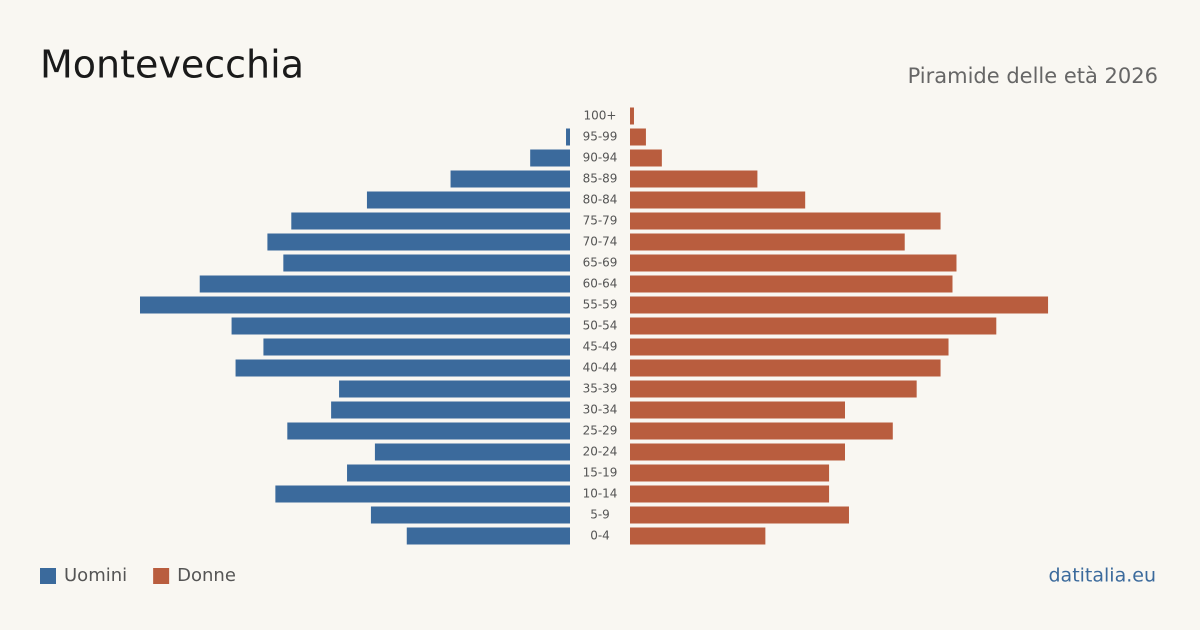  Describe the element at coordinates (600, 347) in the screenshot. I see `age-label: 45-49` at that location.